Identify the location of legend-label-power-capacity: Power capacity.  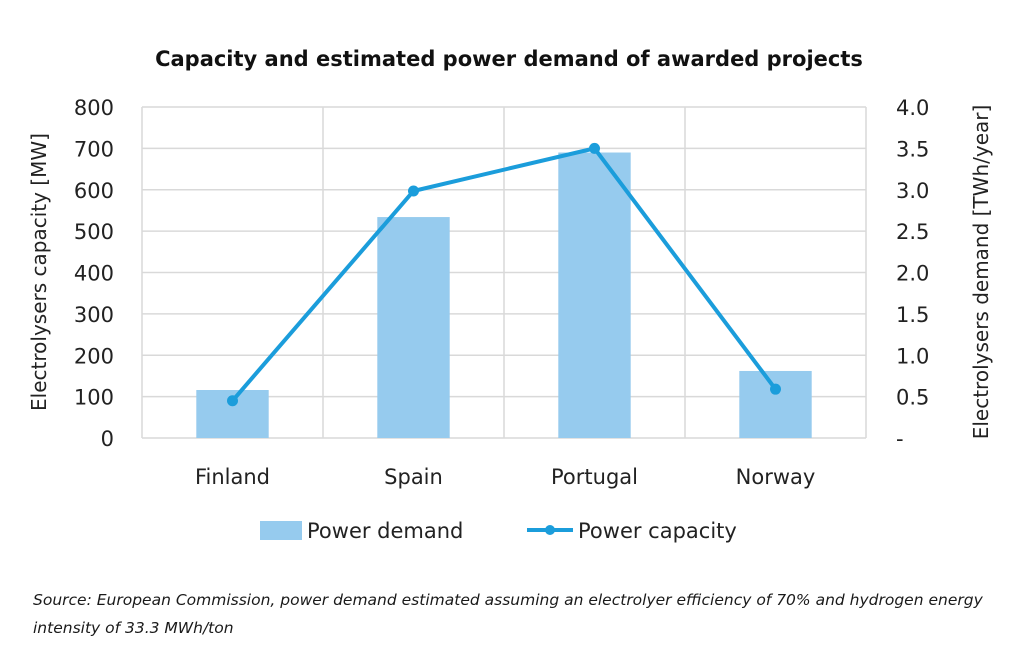
(657, 531).